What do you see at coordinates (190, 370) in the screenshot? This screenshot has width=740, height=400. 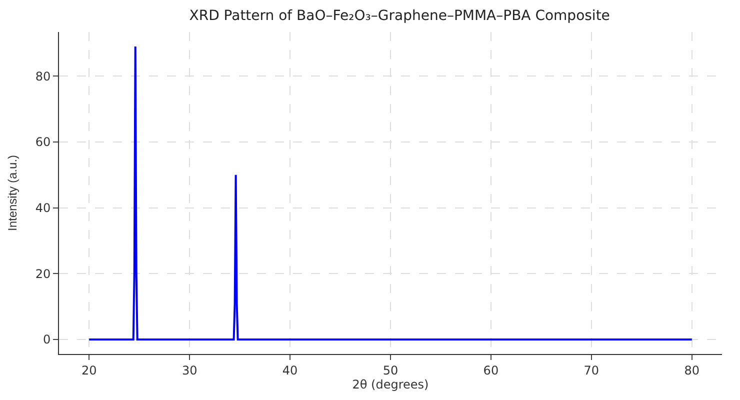 I see `x-tick-label: 30` at bounding box center [190, 370].